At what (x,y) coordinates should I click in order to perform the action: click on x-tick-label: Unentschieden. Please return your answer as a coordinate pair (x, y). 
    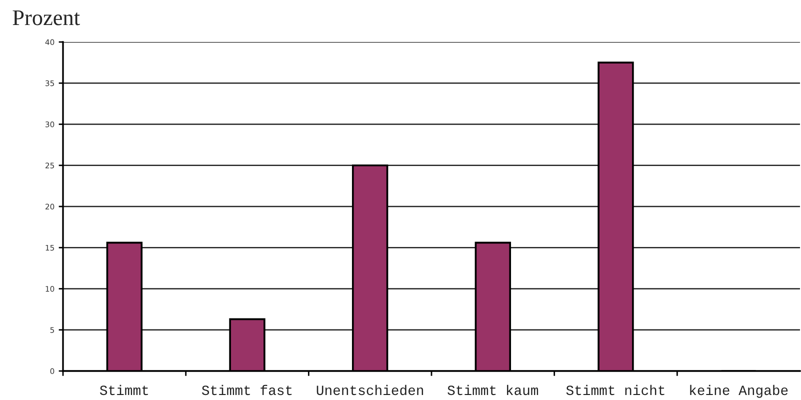
    Looking at the image, I should click on (370, 390).